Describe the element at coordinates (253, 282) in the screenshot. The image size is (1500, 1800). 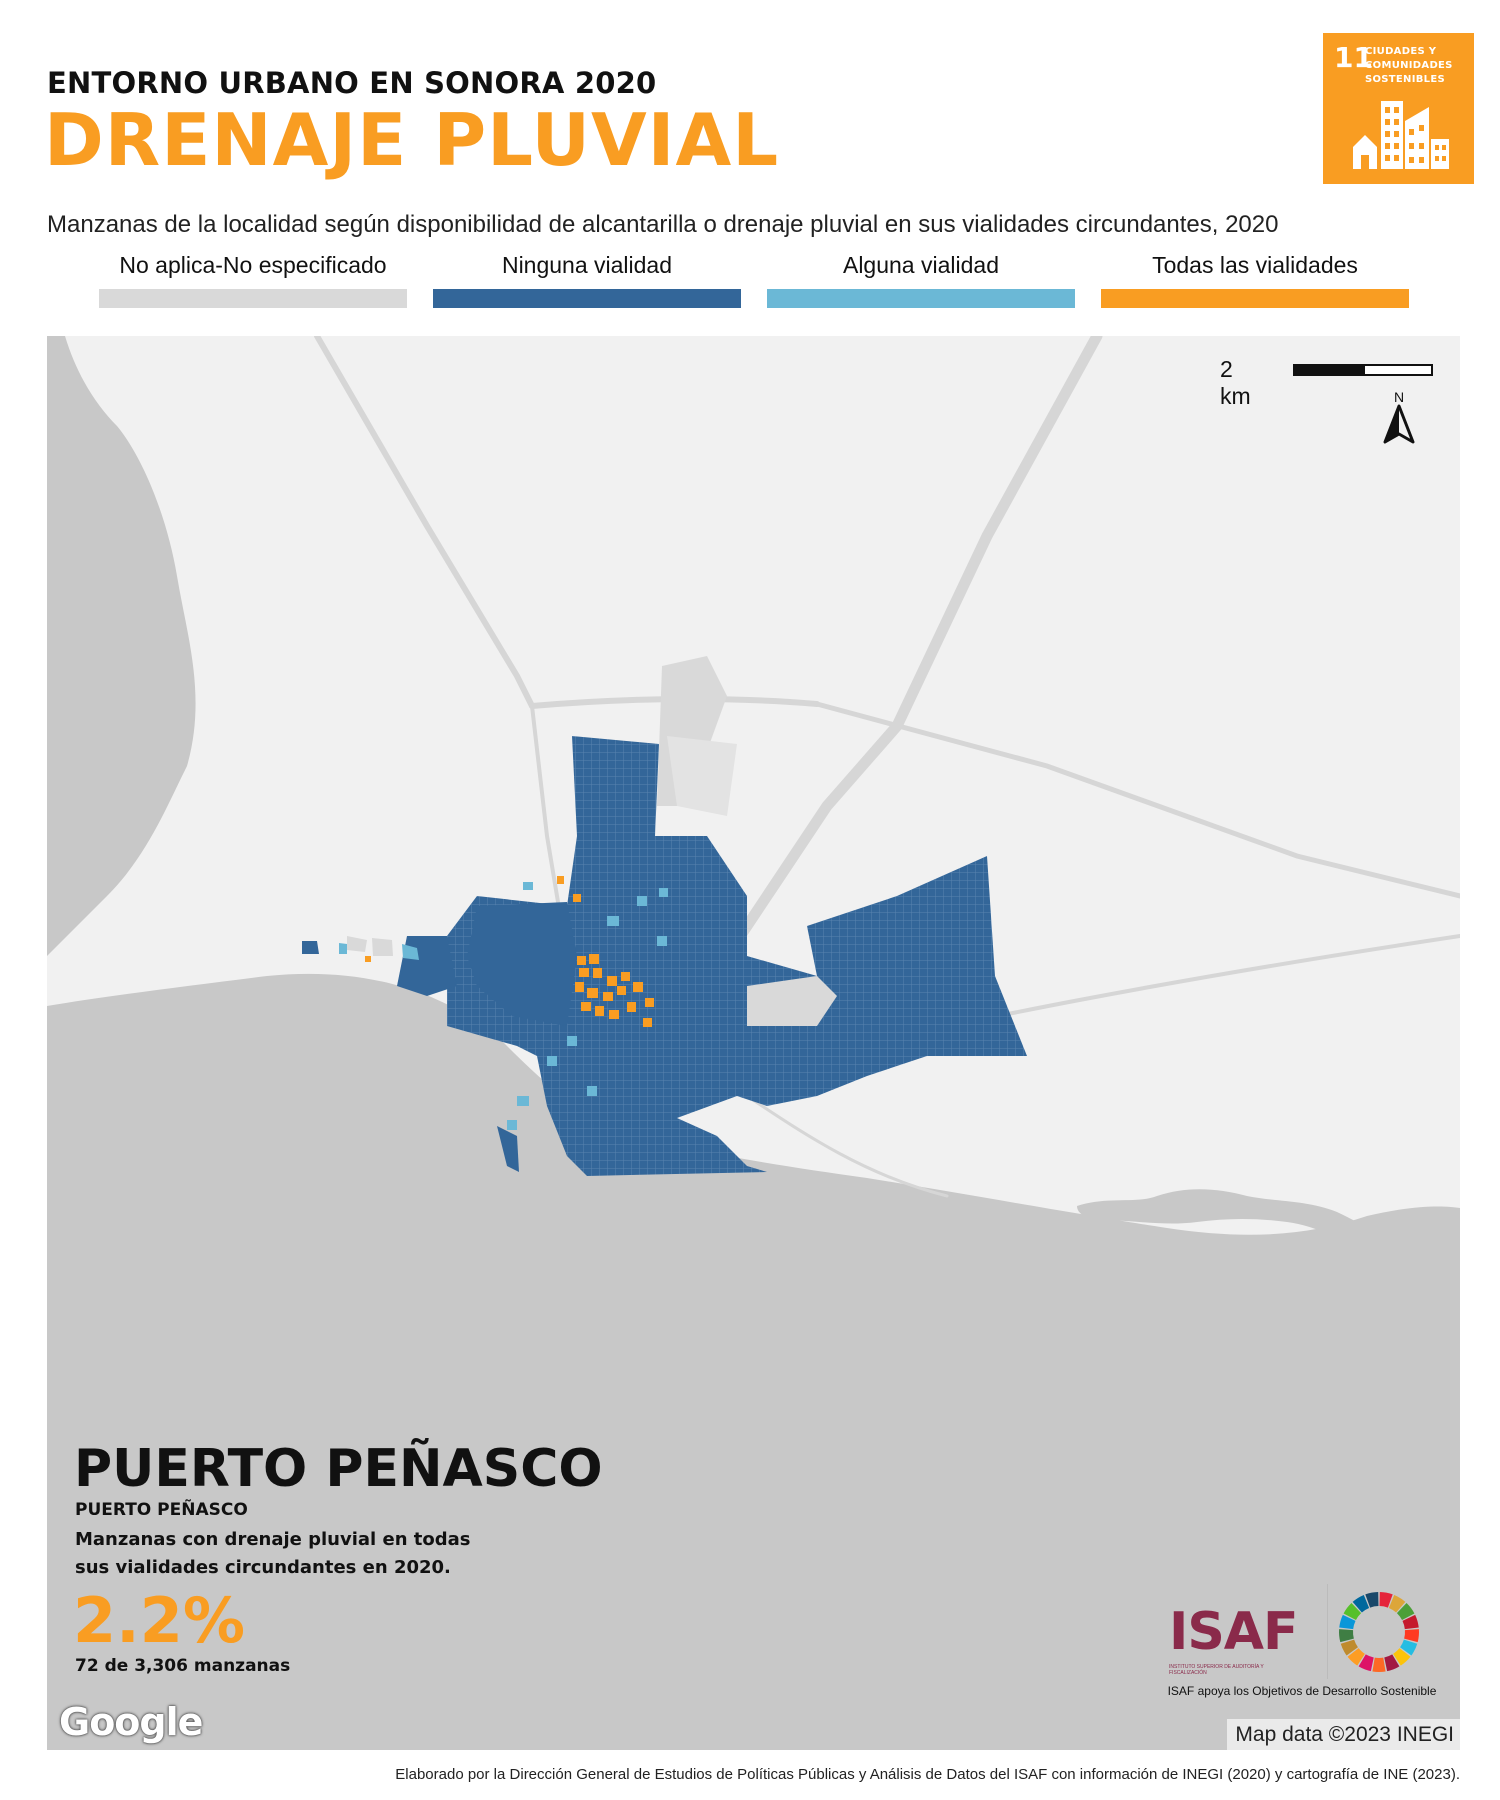
I see `legend-item-no-aplica: No aplica-No especificado` at that location.